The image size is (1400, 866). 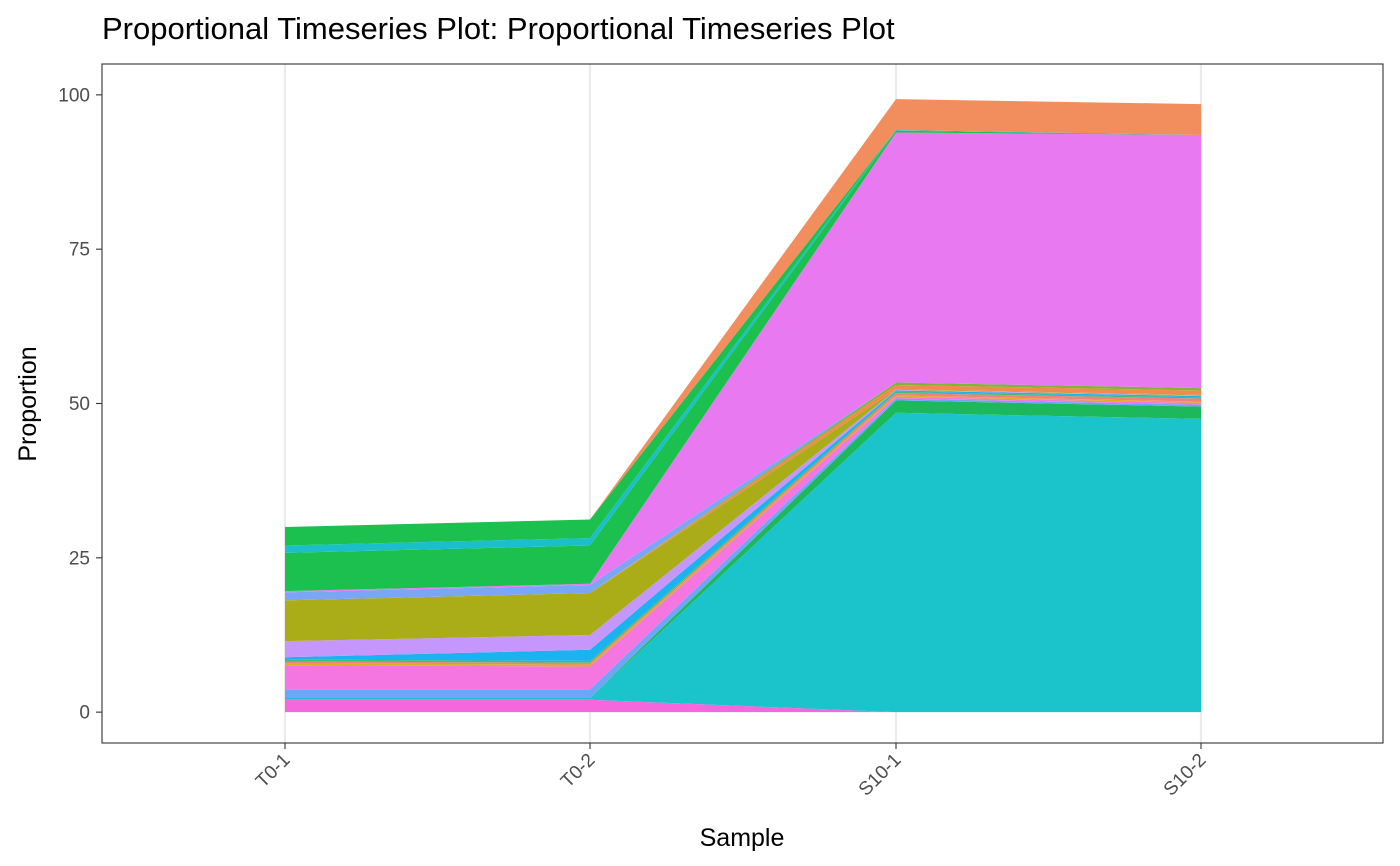 I want to click on x-axis: T0-1 T0-2 S10-1 S10-2, so click(x=731, y=772).